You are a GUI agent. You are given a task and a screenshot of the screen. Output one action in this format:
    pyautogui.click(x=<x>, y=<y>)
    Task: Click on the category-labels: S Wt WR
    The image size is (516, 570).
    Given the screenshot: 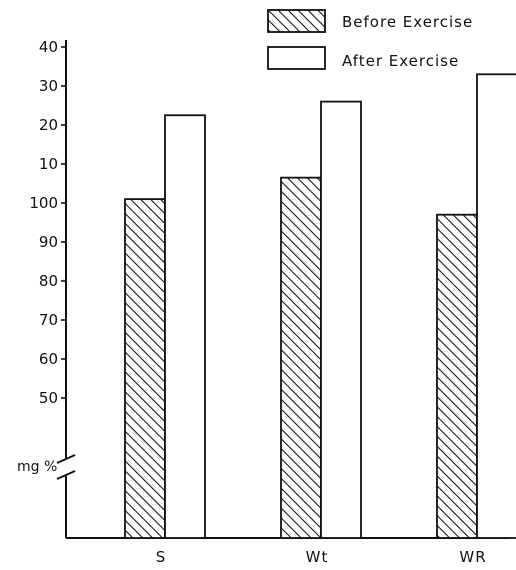 What is the action you would take?
    pyautogui.click(x=321, y=557)
    